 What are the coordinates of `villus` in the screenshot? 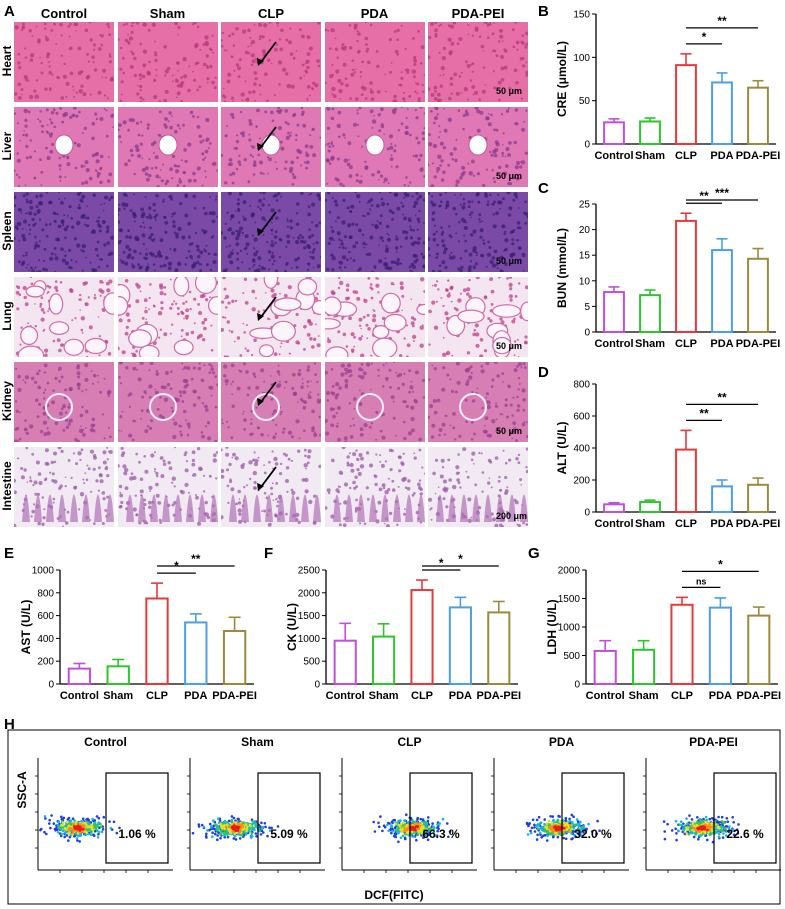 It's located at (189, 508).